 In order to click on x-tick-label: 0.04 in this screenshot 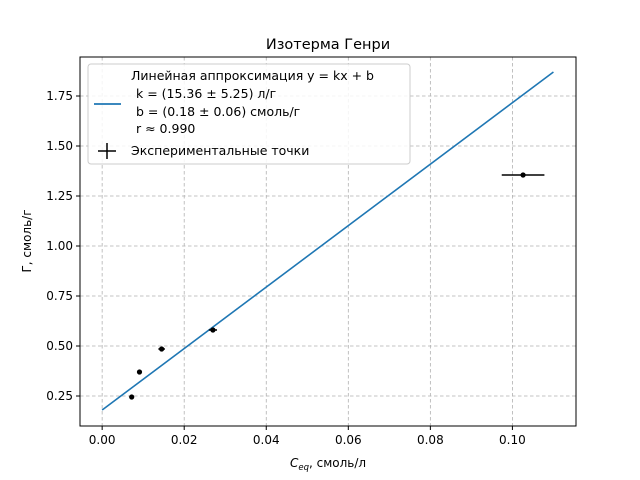, I will do `click(266, 440)`.